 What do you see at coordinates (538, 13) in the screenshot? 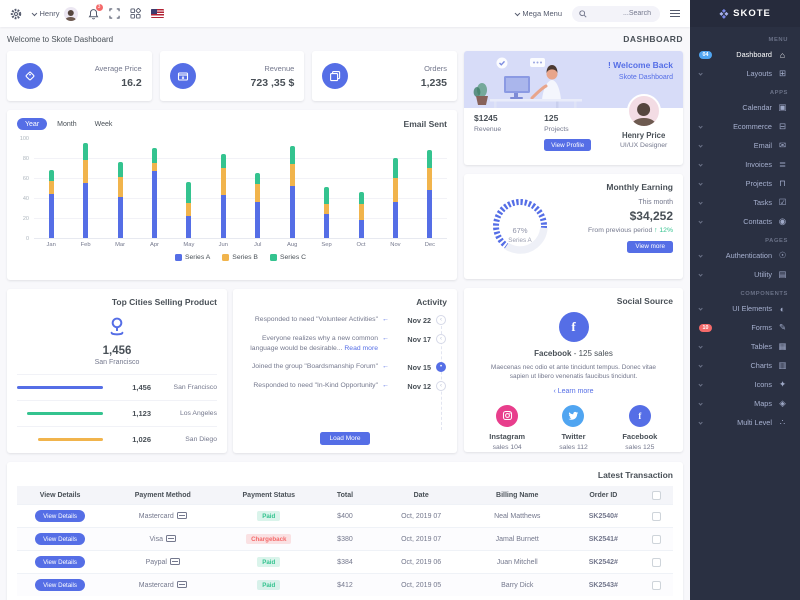
I see `mega-menu-button: Mega Menu` at bounding box center [538, 13].